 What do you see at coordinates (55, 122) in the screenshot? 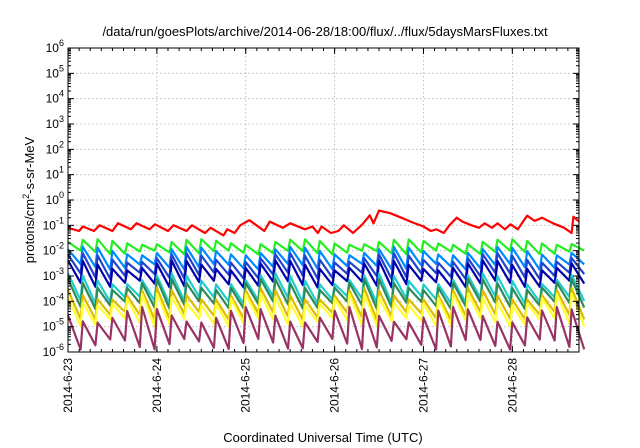
I see `y-tick-label: 10³` at bounding box center [55, 122].